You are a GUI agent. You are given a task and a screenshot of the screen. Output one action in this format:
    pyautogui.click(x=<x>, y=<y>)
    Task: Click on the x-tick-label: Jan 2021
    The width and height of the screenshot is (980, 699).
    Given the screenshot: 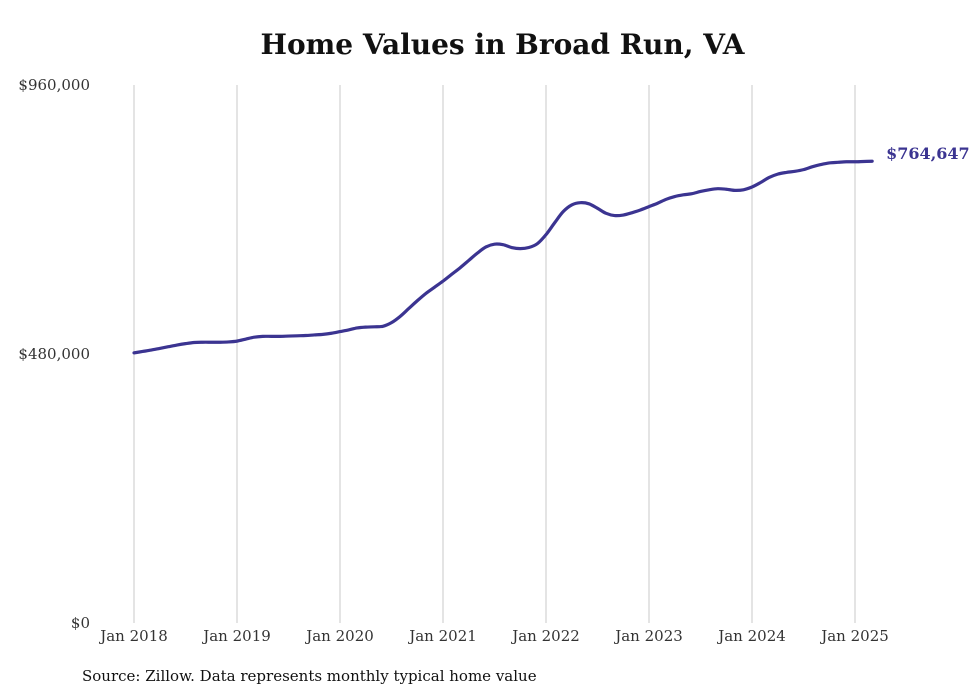 What is the action you would take?
    pyautogui.click(x=442, y=636)
    